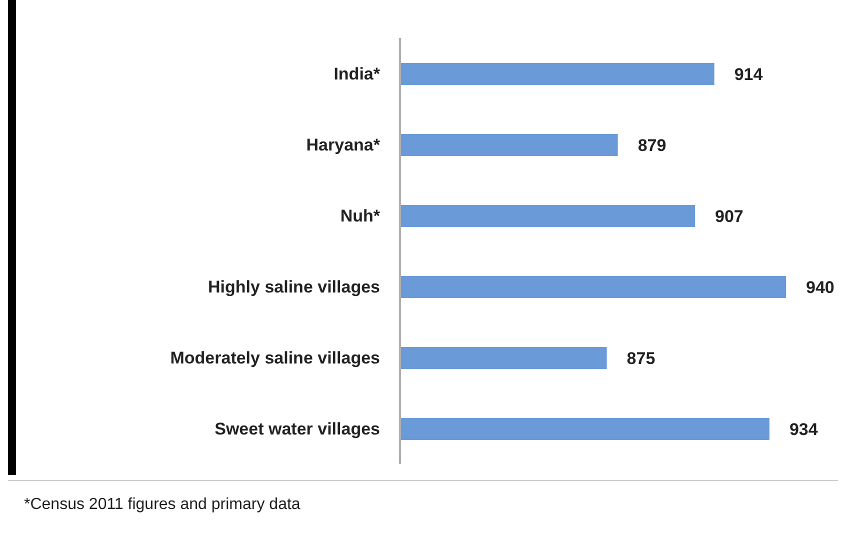 This screenshot has width=846, height=544. I want to click on data-label: 914, so click(749, 74).